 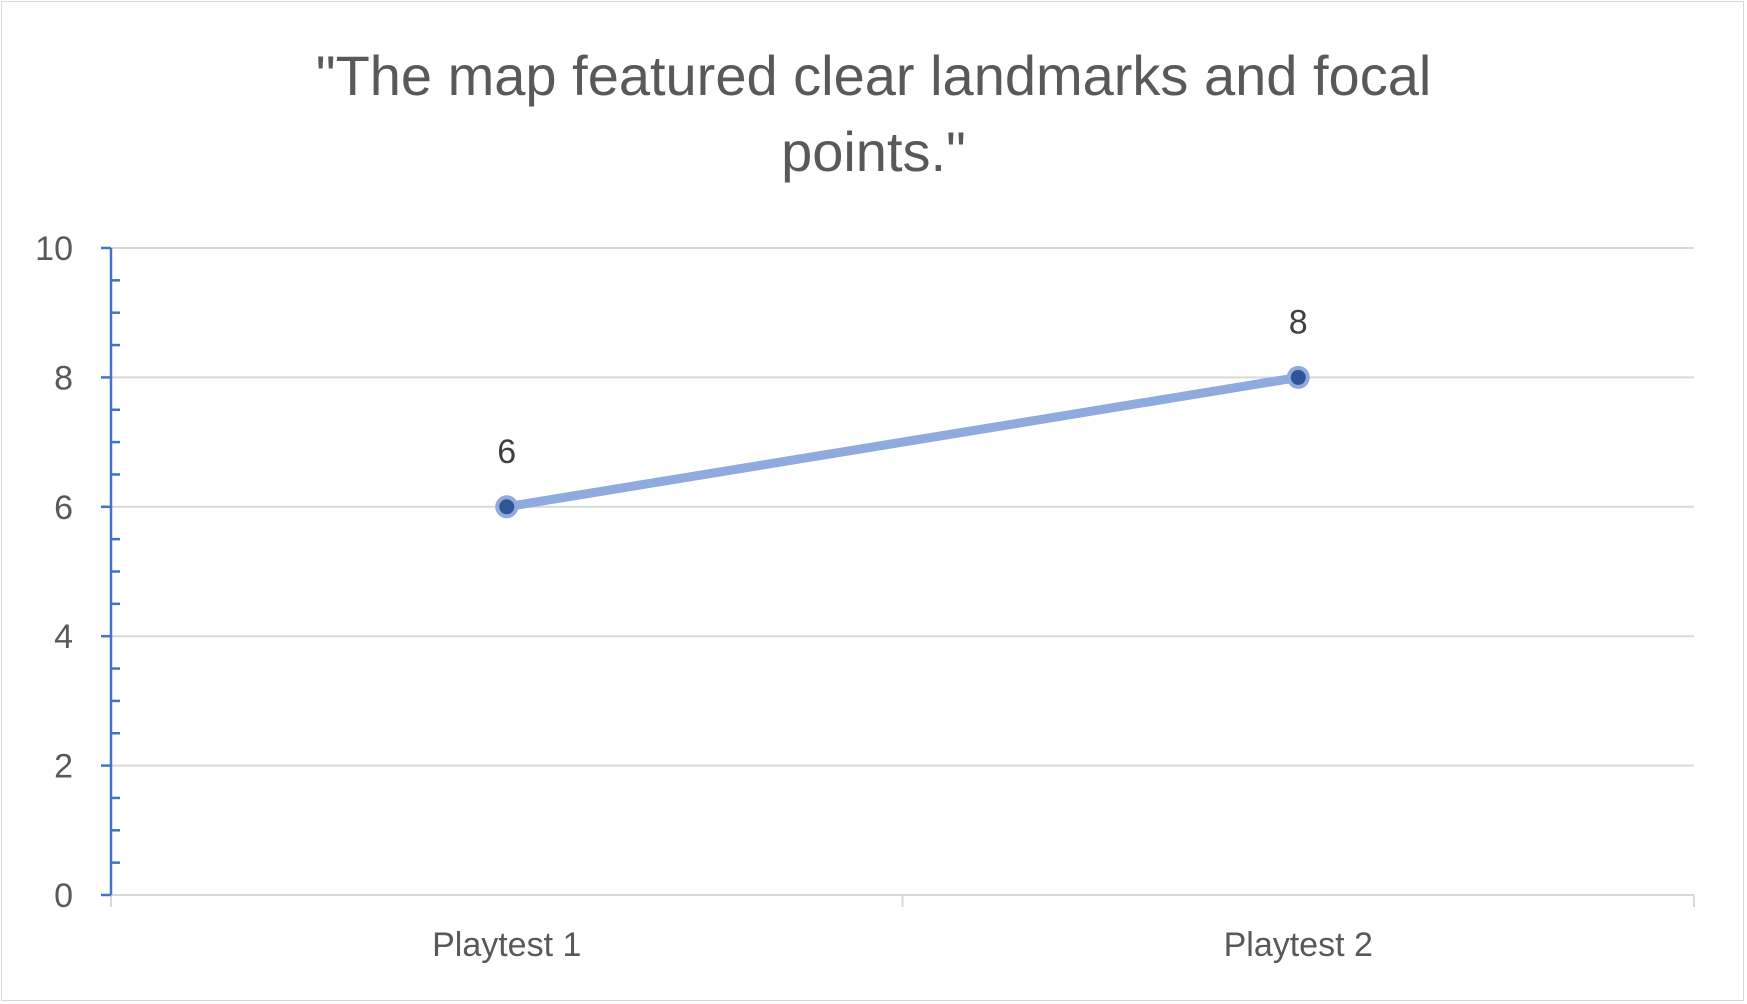 What do you see at coordinates (54, 249) in the screenshot?
I see `y-tick-label-10: 10` at bounding box center [54, 249].